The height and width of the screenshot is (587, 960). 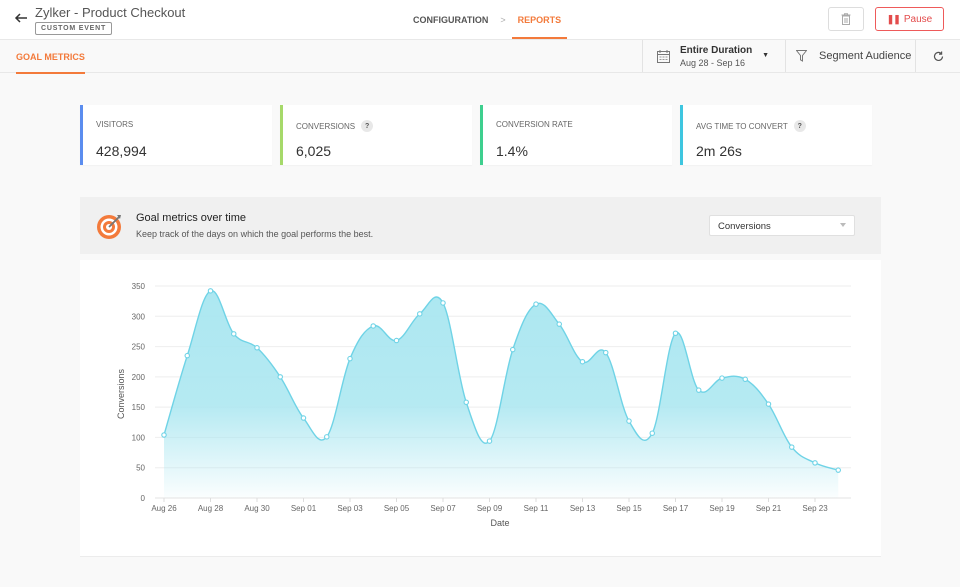 What do you see at coordinates (376, 135) in the screenshot?
I see `metric-card-conversions: CONVERSIONS? 6,025` at bounding box center [376, 135].